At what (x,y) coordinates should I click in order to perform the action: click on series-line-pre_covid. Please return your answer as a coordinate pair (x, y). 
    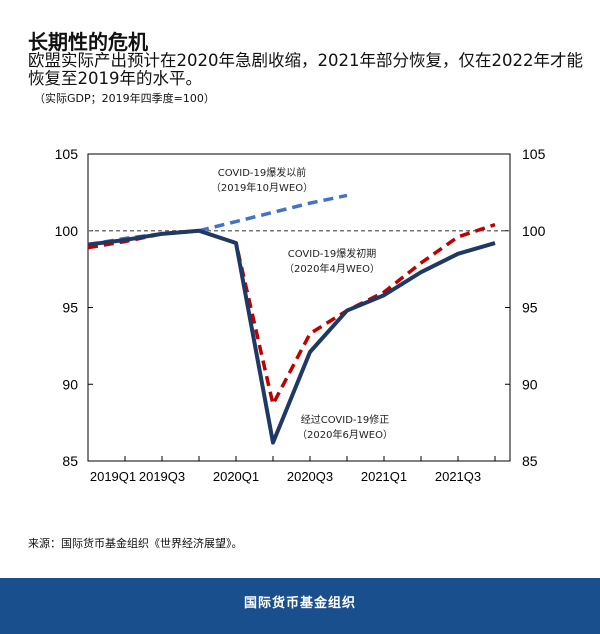
    Looking at the image, I should click on (217, 220).